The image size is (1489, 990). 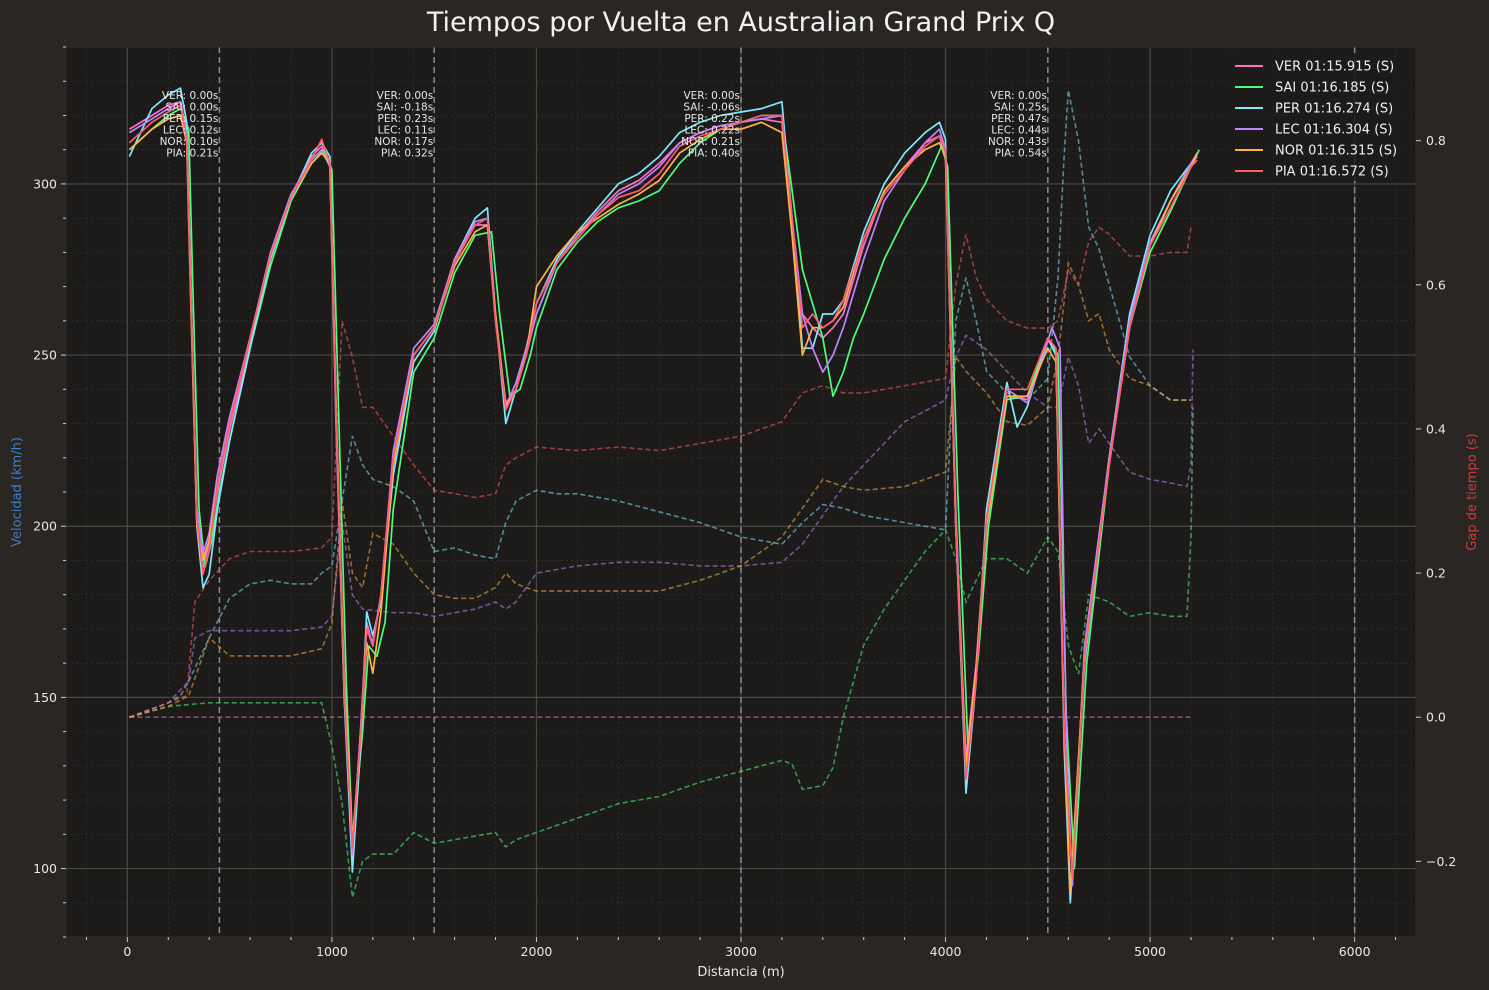 What do you see at coordinates (1020, 108) in the screenshot?
I see `sector-gap-label: SAI: 0.25s` at bounding box center [1020, 108].